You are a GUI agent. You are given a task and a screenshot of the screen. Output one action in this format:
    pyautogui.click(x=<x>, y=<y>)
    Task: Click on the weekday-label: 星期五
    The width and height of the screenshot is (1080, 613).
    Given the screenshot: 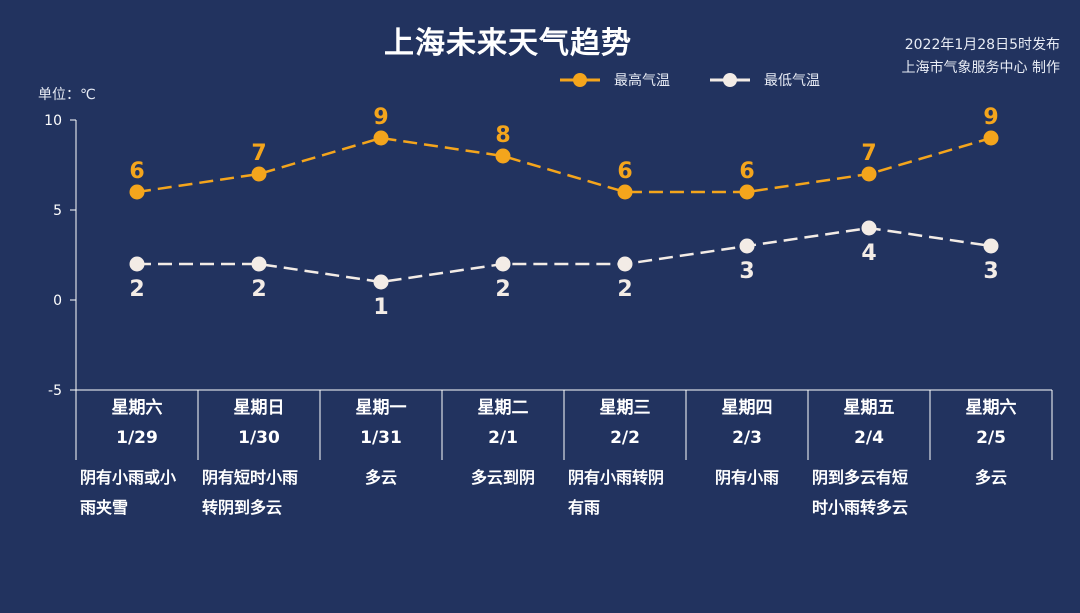 What is the action you would take?
    pyautogui.click(x=869, y=408)
    